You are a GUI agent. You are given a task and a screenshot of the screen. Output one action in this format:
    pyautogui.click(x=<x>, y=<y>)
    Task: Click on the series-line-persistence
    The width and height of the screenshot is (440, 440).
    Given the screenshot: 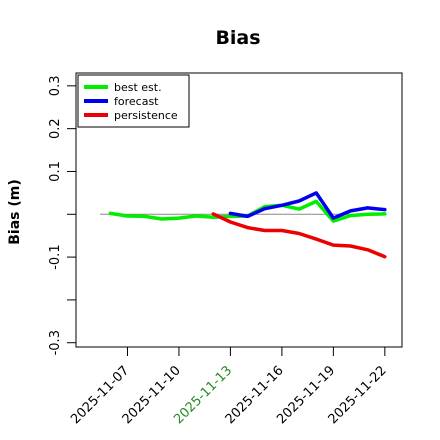 What is the action you would take?
    pyautogui.click(x=299, y=235)
    